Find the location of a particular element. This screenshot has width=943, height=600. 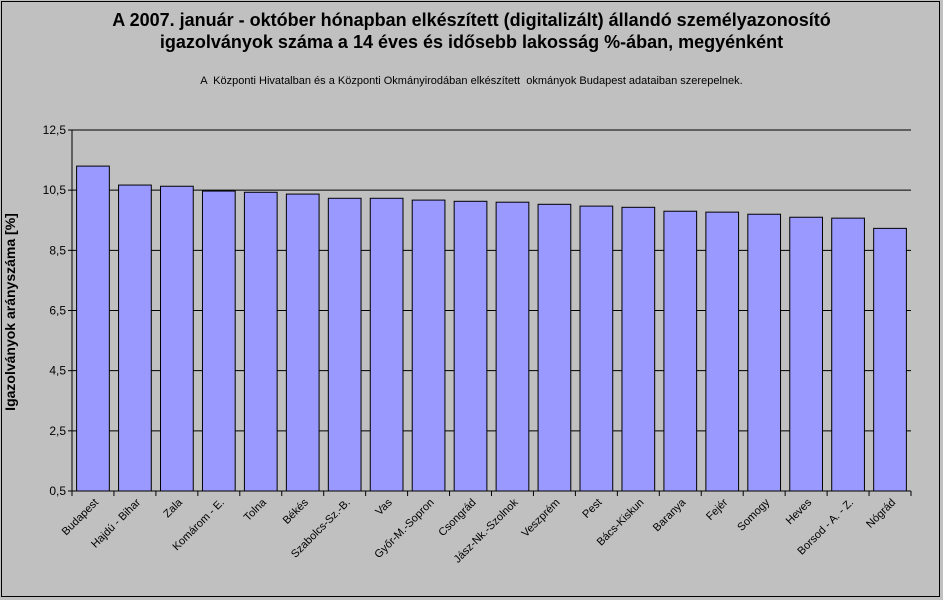

y-tick-label: 6,5 is located at coordinates (57, 311).